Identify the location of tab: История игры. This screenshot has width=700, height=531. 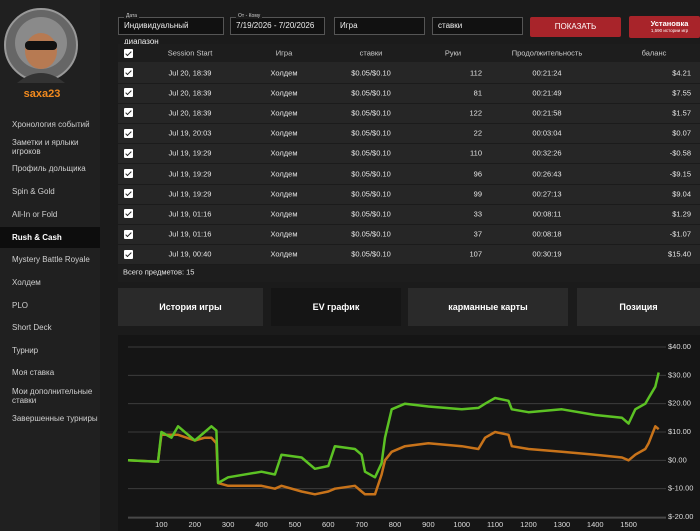
(190, 307).